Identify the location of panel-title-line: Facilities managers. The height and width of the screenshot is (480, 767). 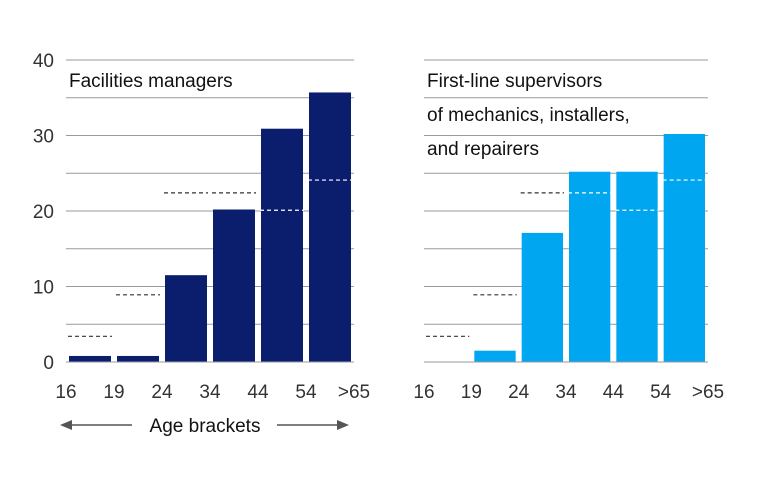
(151, 81).